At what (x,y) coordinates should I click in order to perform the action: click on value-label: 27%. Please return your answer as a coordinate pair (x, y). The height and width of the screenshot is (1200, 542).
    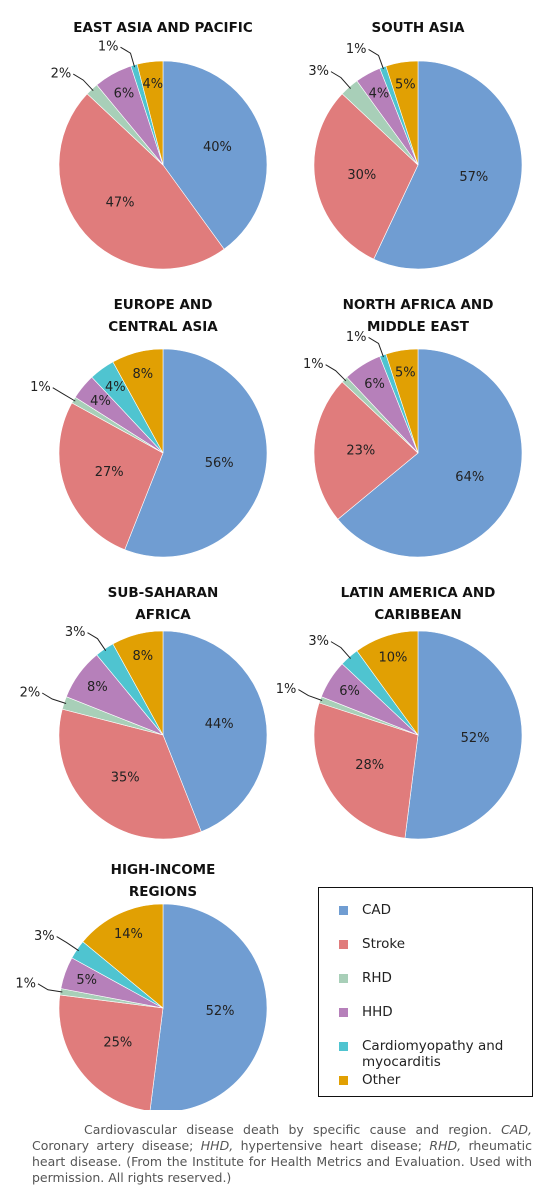
    Looking at the image, I should click on (109, 472).